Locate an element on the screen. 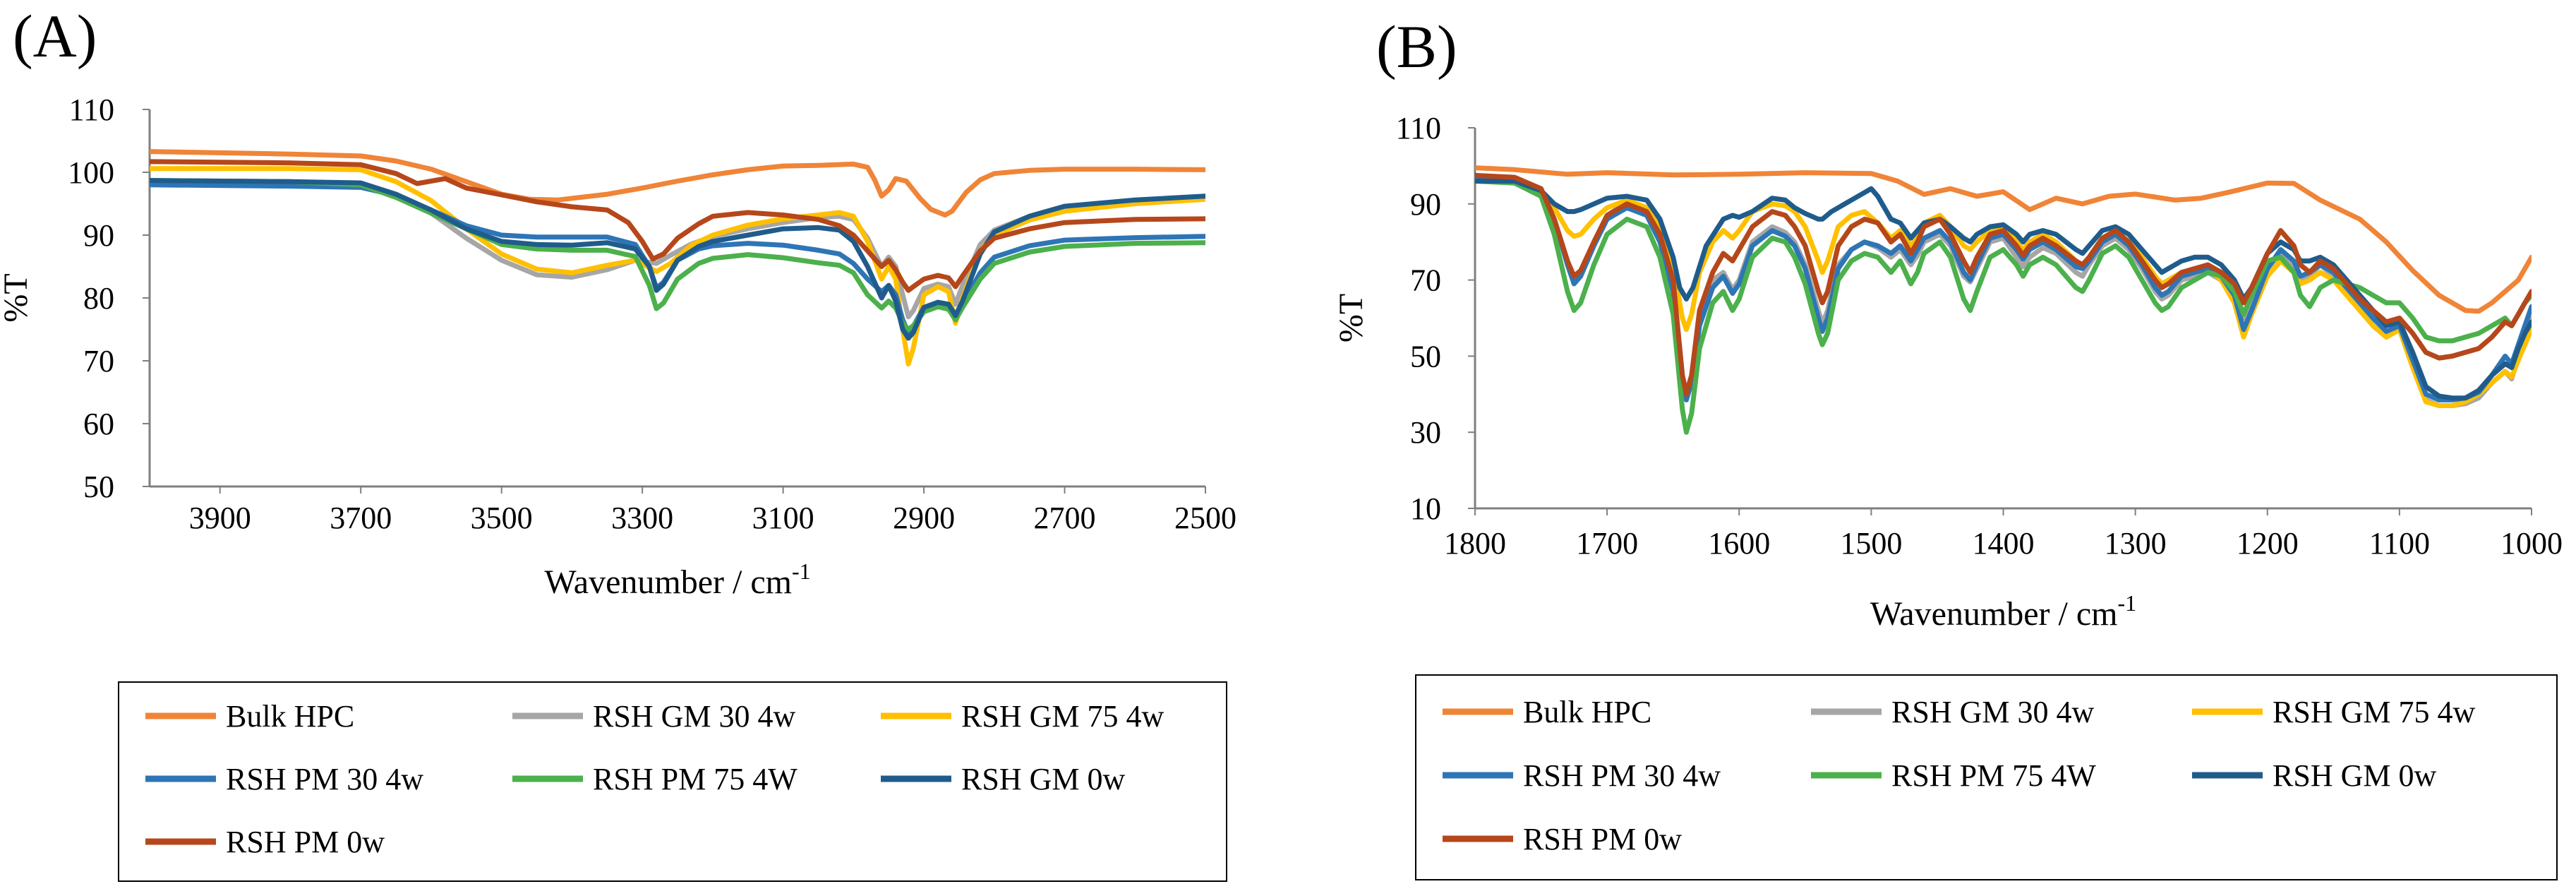 This screenshot has width=2576, height=896. a-series-rsh-gm-75-4w is located at coordinates (677, 266).